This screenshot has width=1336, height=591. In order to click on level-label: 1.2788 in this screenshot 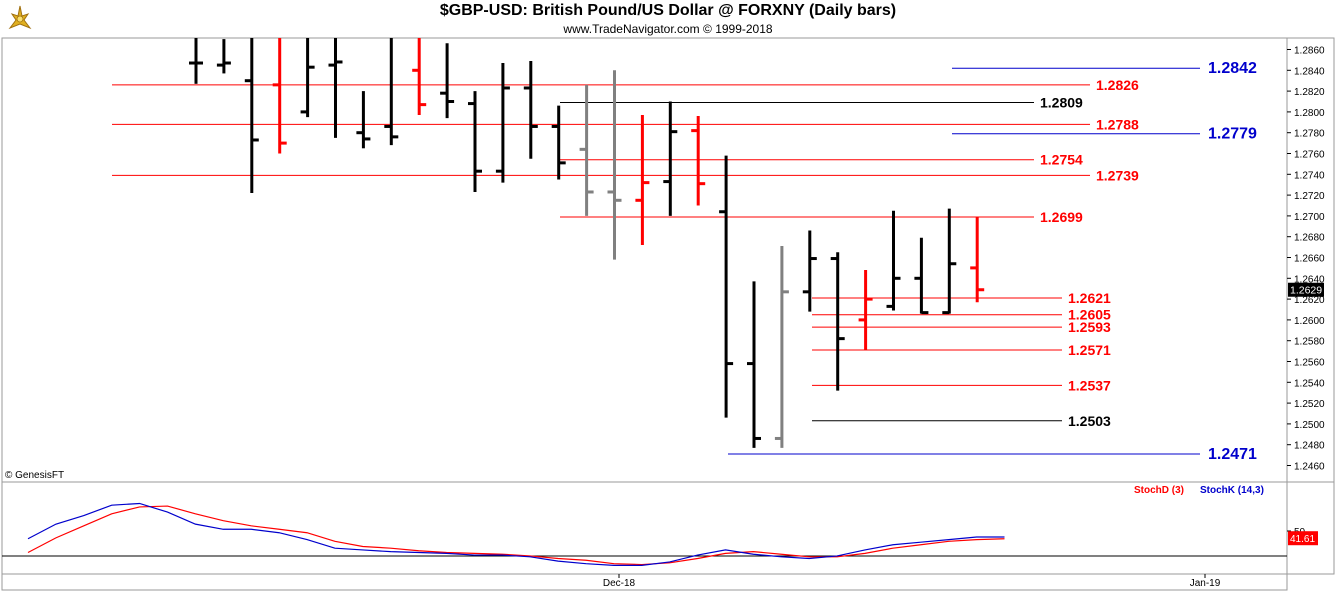, I will do `click(1117, 124)`.